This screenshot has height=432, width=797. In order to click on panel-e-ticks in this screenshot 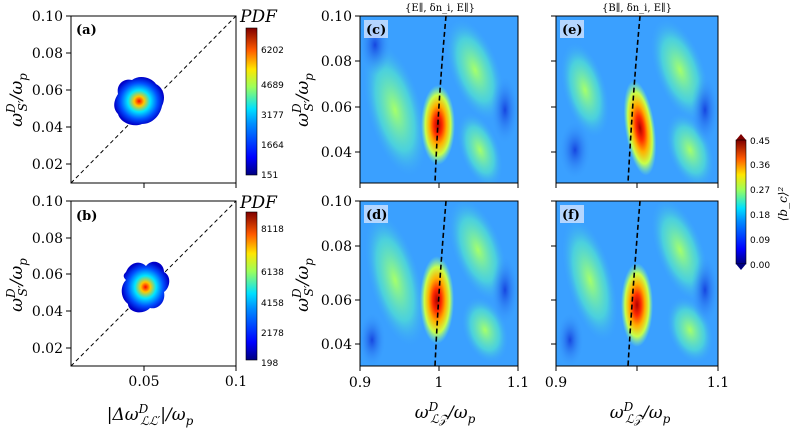, I will do `click(635, 101)`.